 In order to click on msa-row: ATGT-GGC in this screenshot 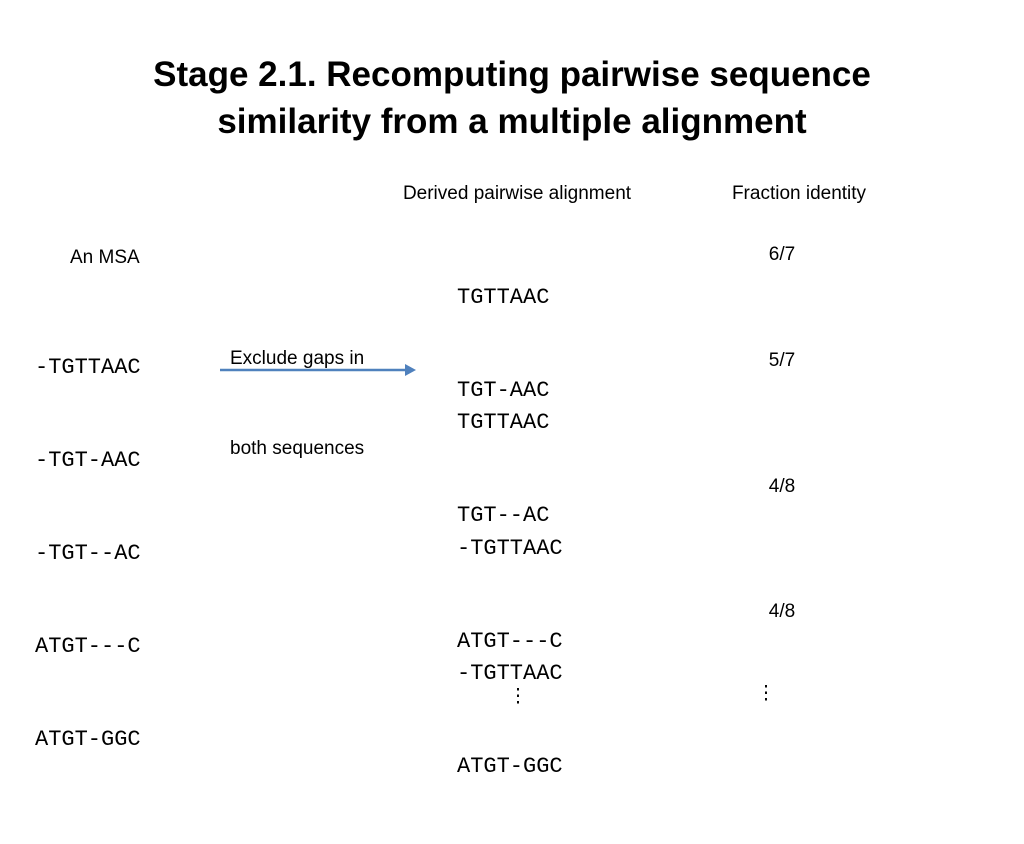, I will do `click(88, 739)`.